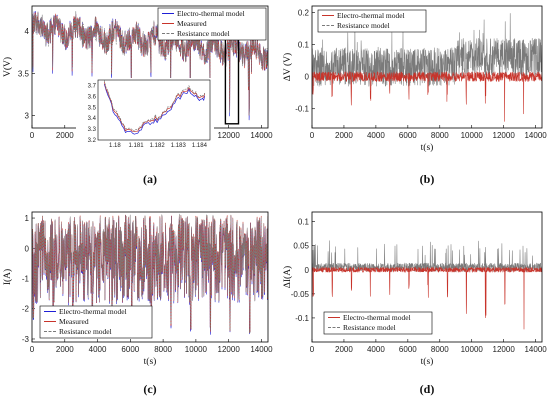 The image size is (550, 405). Describe the element at coordinates (427, 298) in the screenshot. I see `series-line-electro-thermal-d` at that location.